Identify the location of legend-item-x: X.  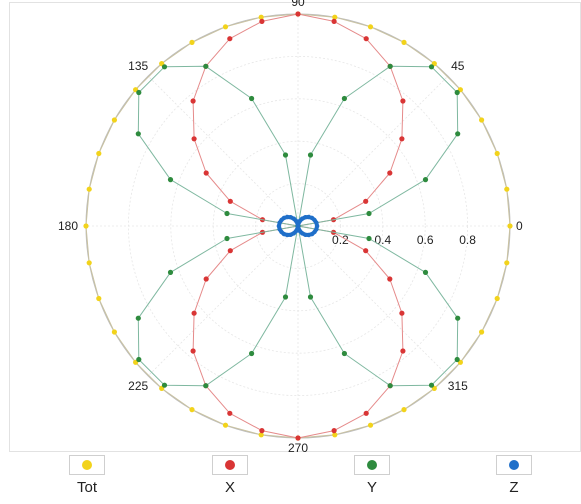
(230, 475).